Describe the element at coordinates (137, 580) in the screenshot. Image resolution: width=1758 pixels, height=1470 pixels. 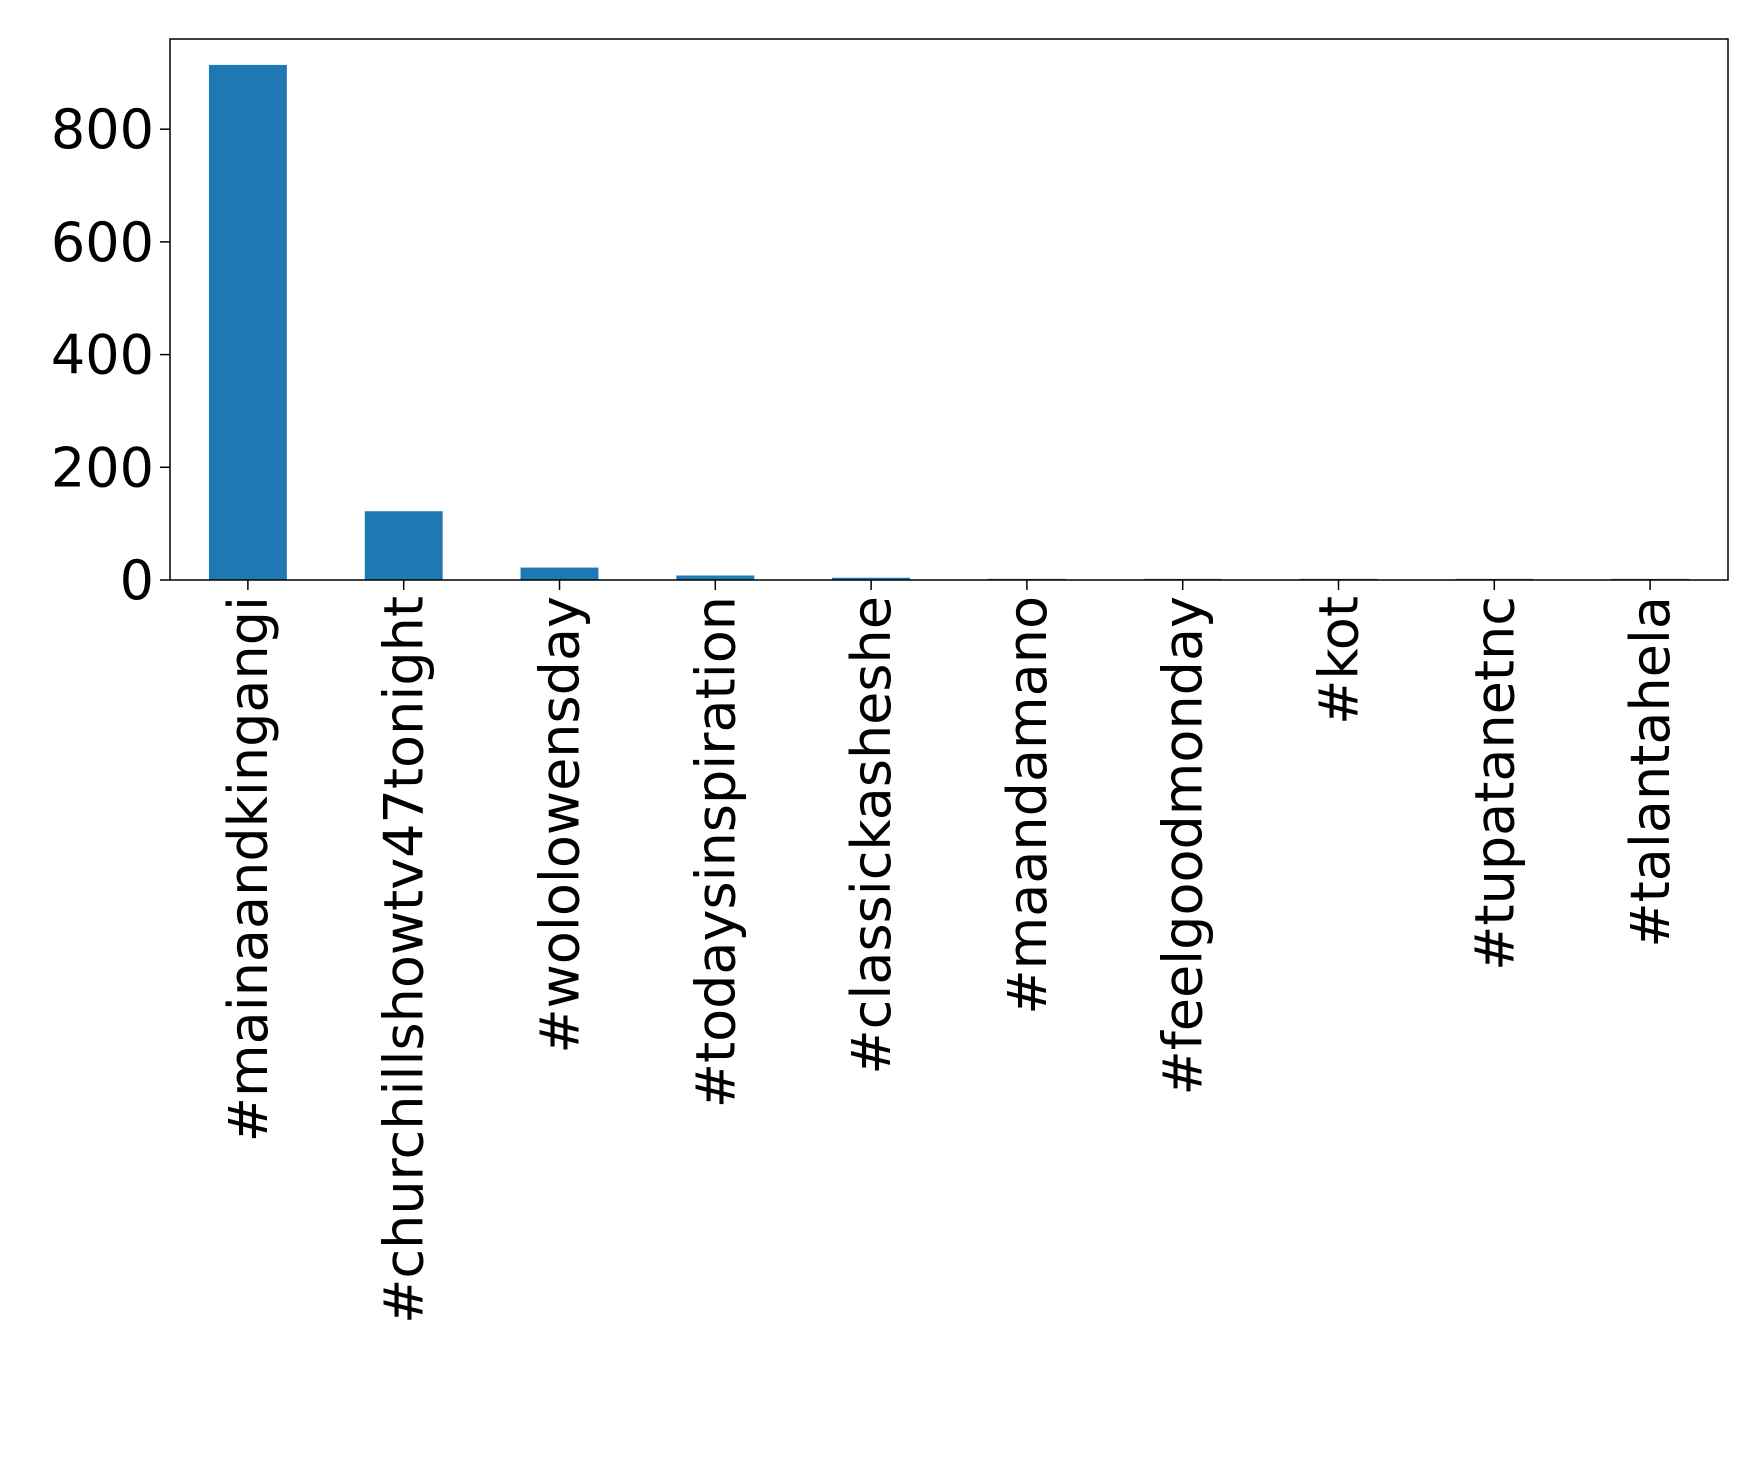
I see `y-tick-label: 0` at that location.